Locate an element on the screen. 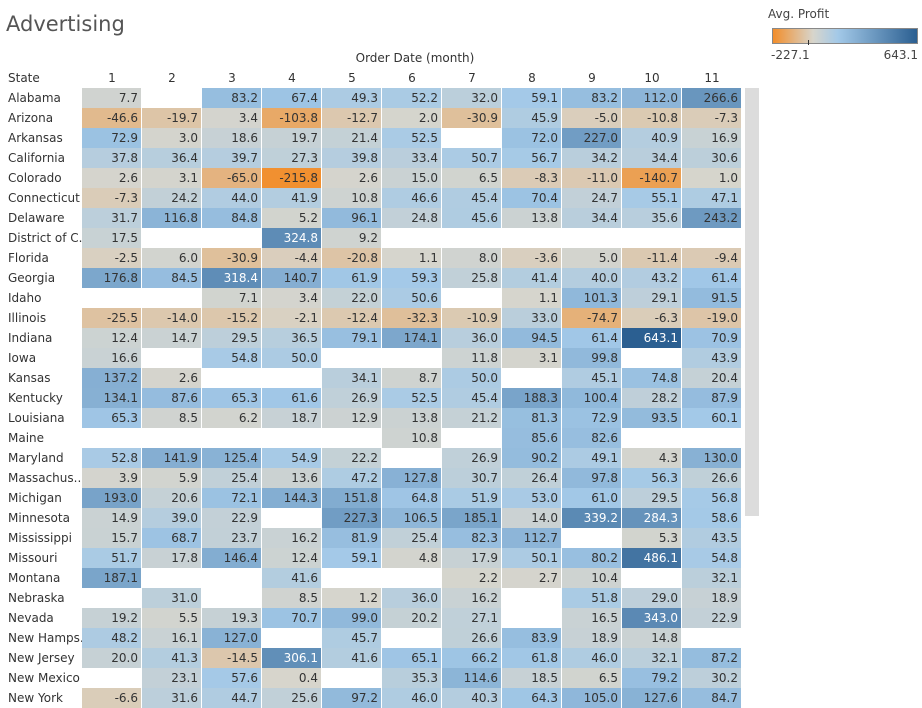 This screenshot has width=922, height=708. heatmap-cell: 4.3 is located at coordinates (652, 458).